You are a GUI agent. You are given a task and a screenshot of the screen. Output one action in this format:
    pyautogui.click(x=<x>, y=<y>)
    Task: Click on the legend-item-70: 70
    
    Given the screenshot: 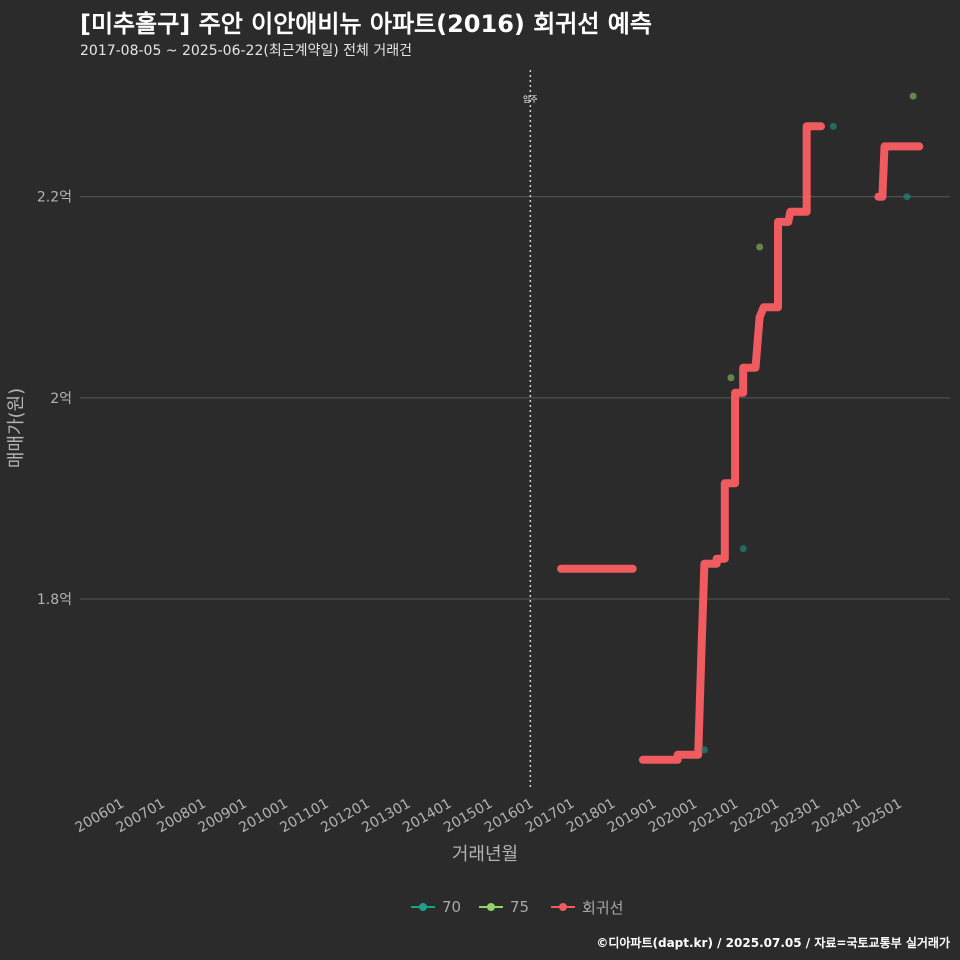 What is the action you would take?
    pyautogui.click(x=435, y=907)
    